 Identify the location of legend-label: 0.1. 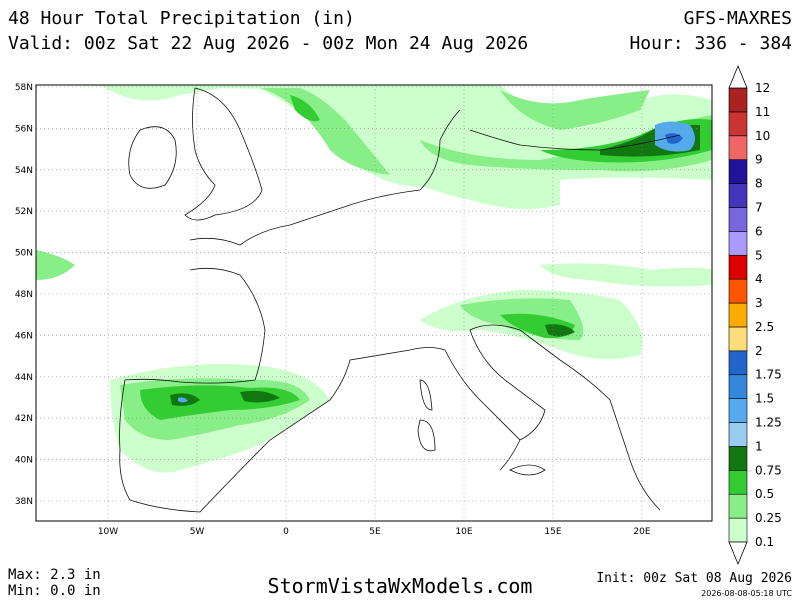
(764, 542).